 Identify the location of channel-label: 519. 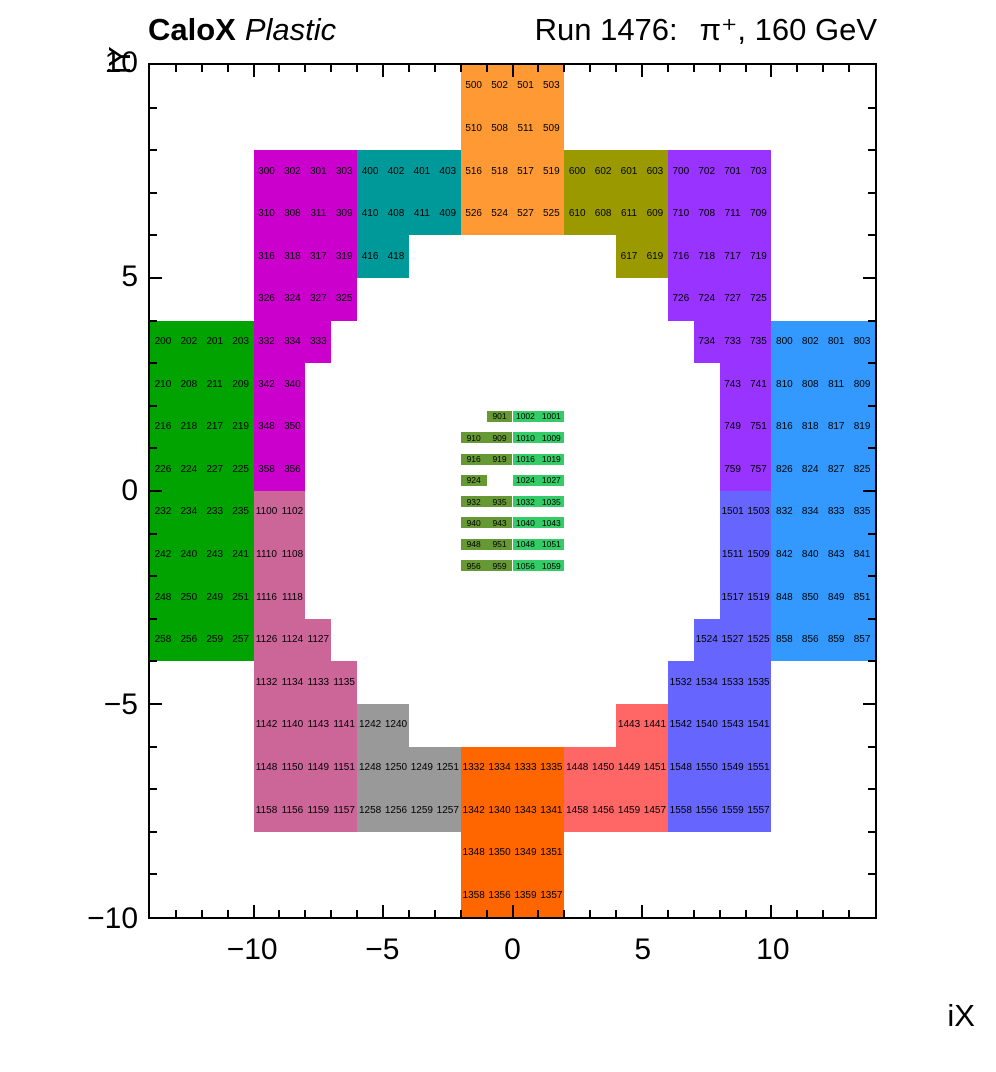
(551, 171).